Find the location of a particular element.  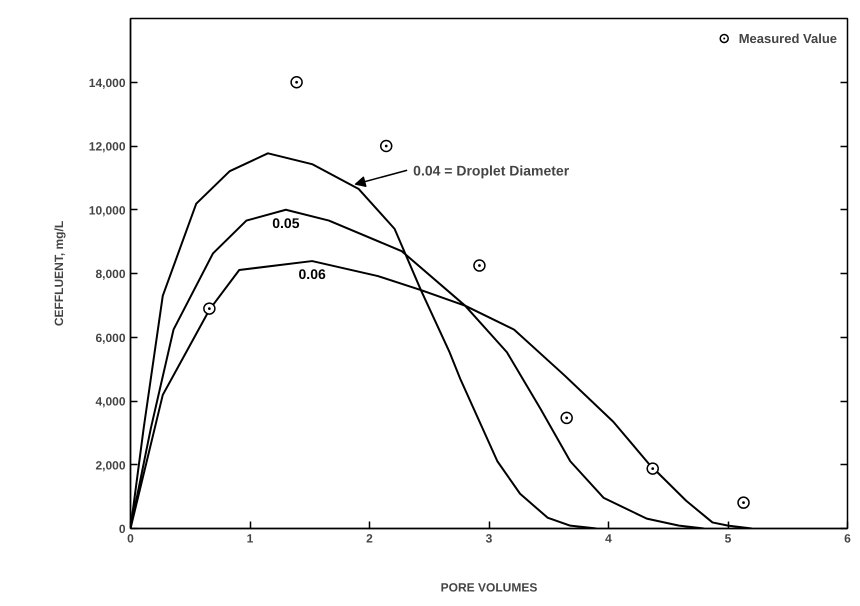

series-label: 0.06 is located at coordinates (312, 274).